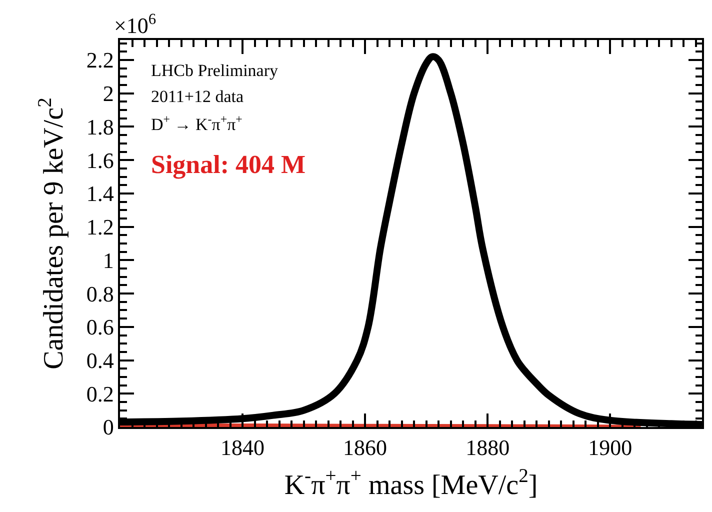  I want to click on x-tick-label: 1900, so click(610, 447).